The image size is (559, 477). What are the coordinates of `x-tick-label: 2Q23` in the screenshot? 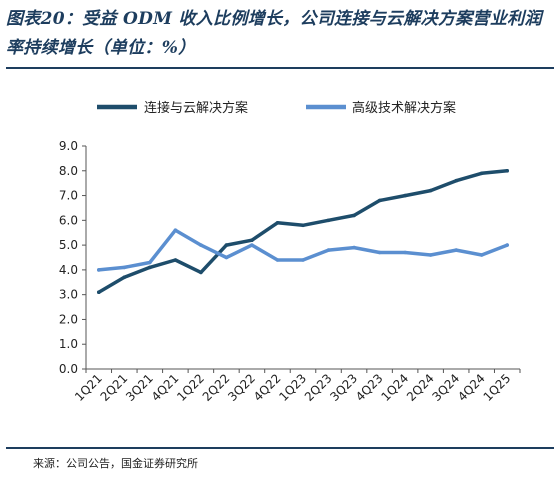 It's located at (318, 387).